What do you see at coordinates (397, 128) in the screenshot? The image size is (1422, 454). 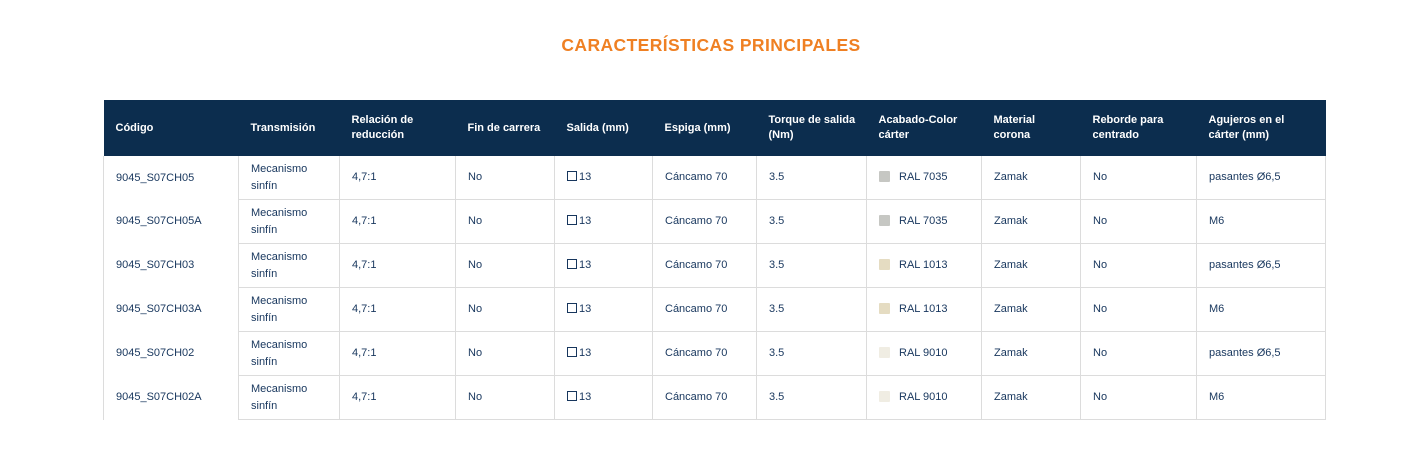 I see `column-header: Relación de reducción` at bounding box center [397, 128].